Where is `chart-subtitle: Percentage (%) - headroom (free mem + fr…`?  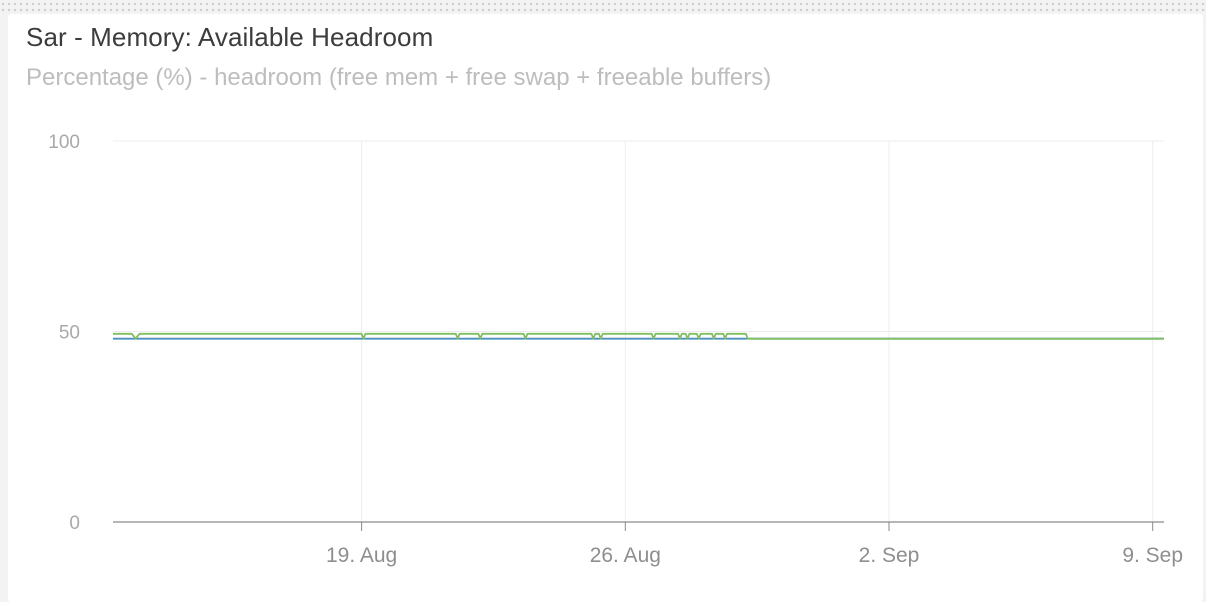
chart-subtitle: Percentage (%) - headroom (free mem + fr… is located at coordinates (399, 77).